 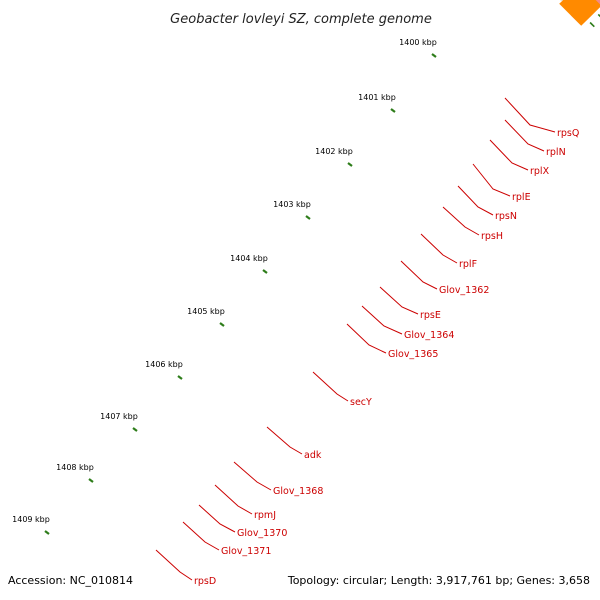 I want to click on gene-label: Glov_1370, so click(x=262, y=533).